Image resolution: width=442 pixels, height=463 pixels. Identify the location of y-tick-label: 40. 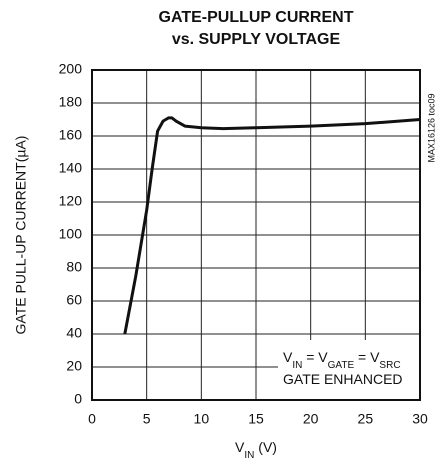
(74, 333).